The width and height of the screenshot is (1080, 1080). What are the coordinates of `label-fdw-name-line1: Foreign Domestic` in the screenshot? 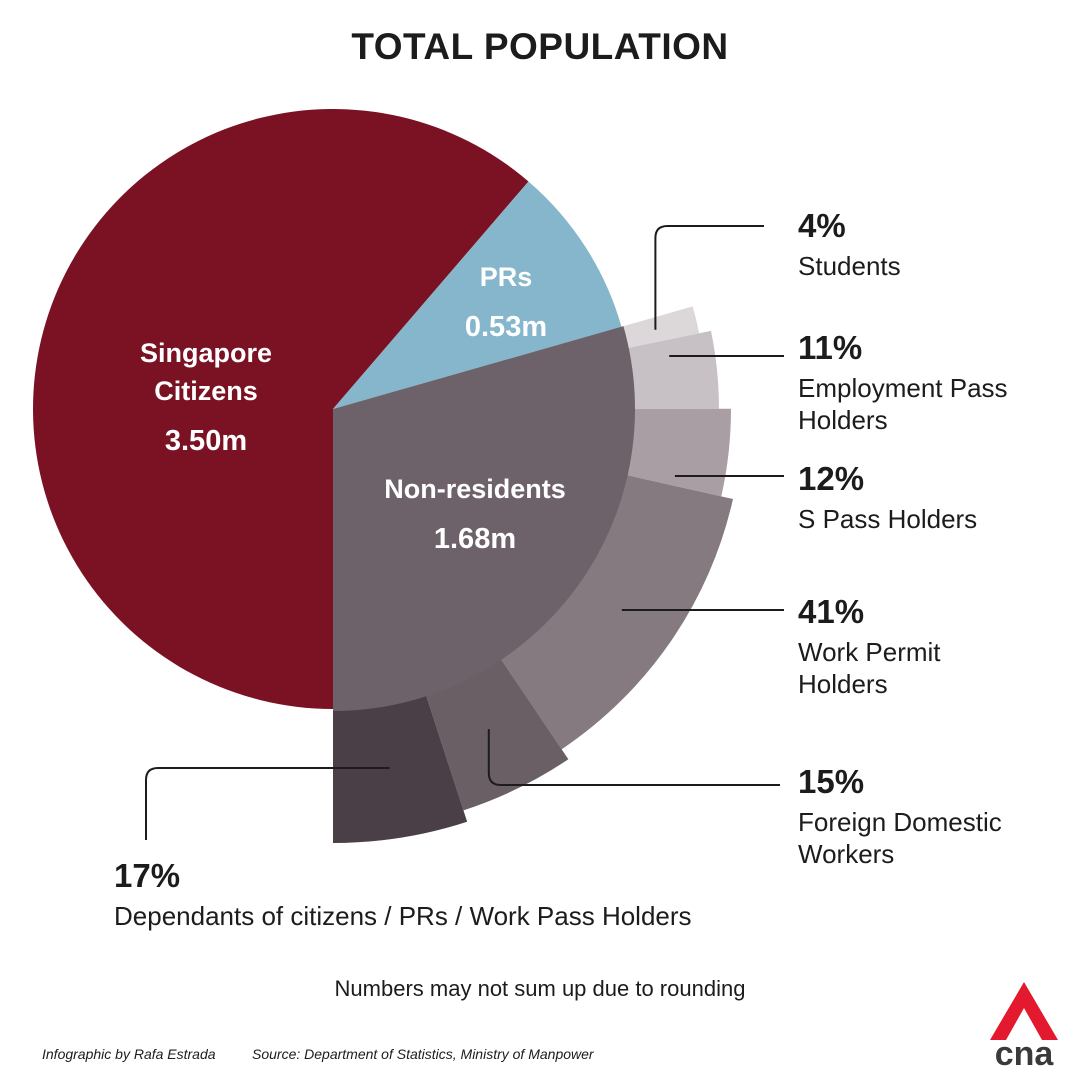 It's located at (900, 821).